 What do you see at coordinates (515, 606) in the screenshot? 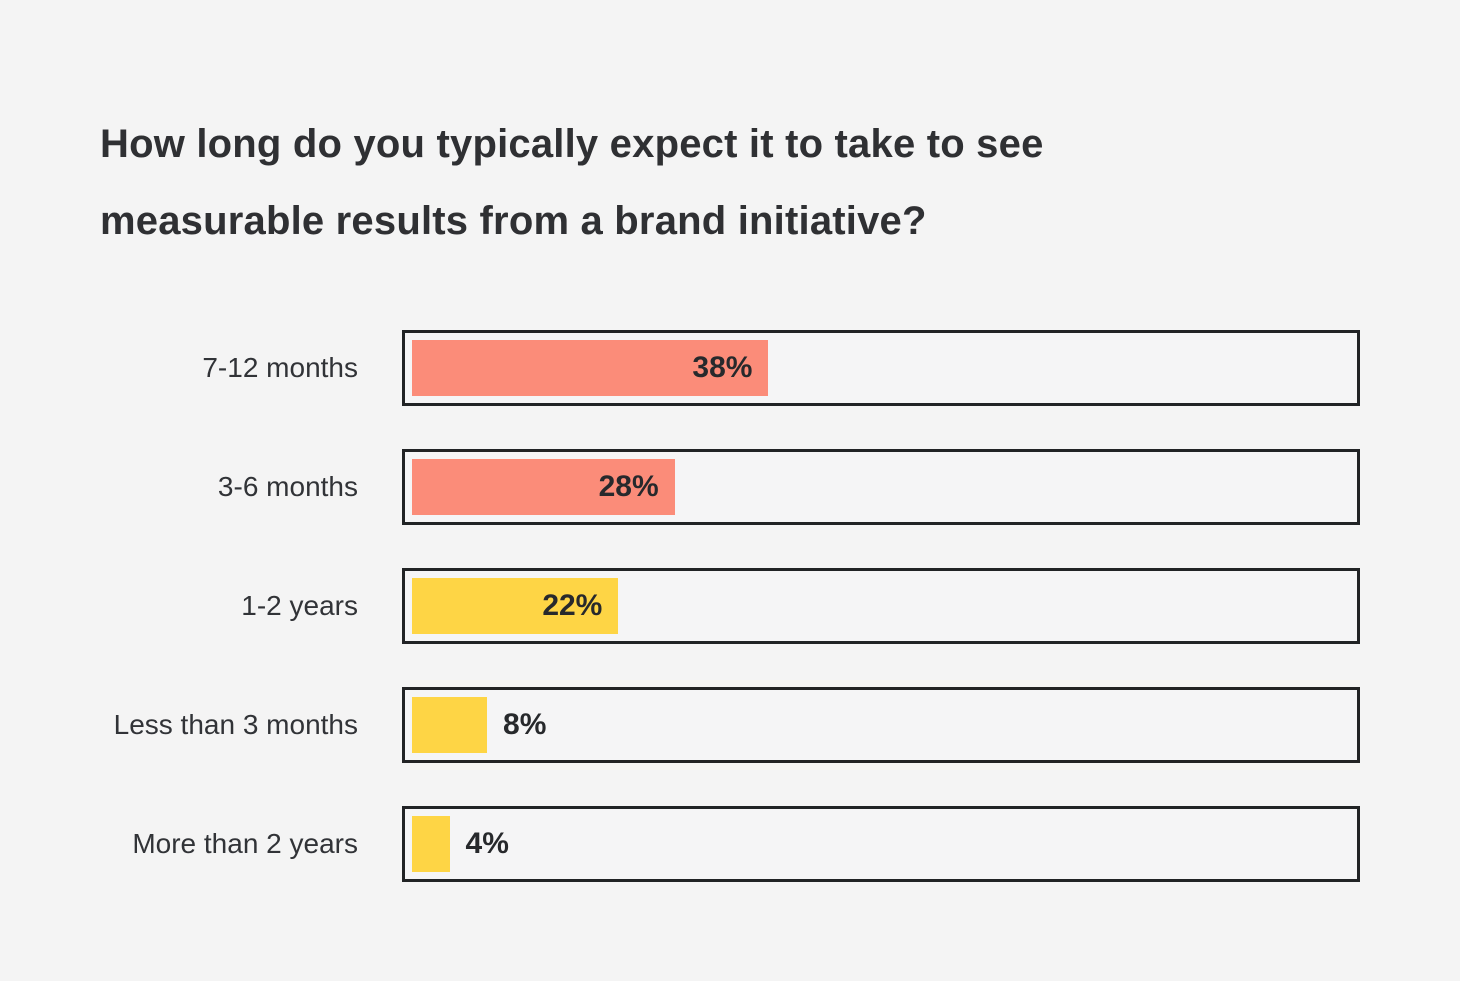
I see `bar-fill: 22%` at bounding box center [515, 606].